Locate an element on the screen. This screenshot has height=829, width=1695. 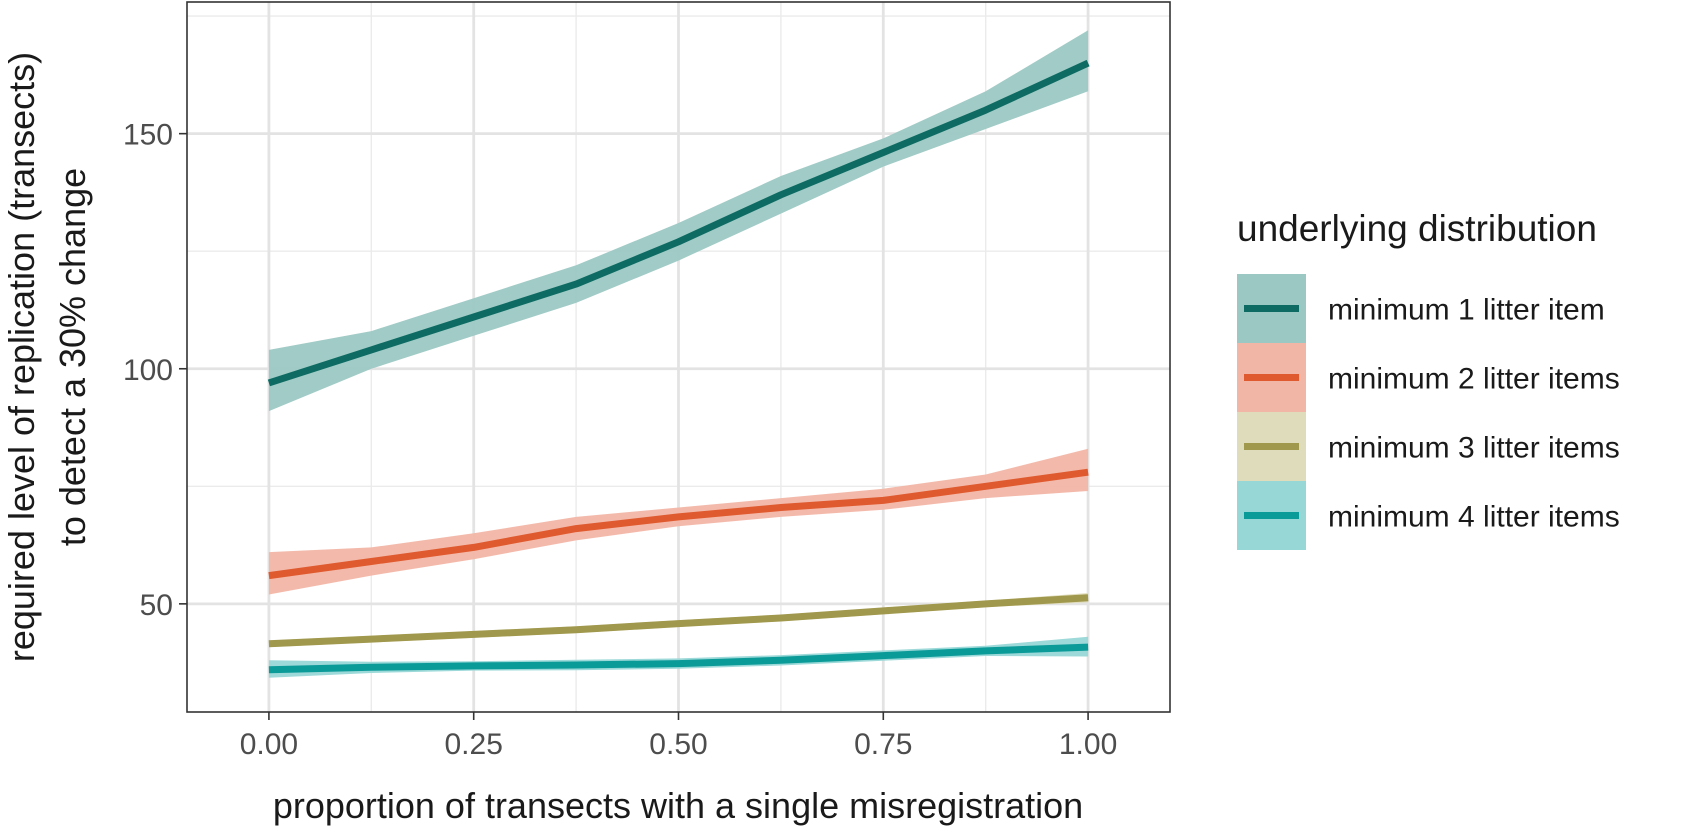
x-tick-label: 0.00 is located at coordinates (269, 744).